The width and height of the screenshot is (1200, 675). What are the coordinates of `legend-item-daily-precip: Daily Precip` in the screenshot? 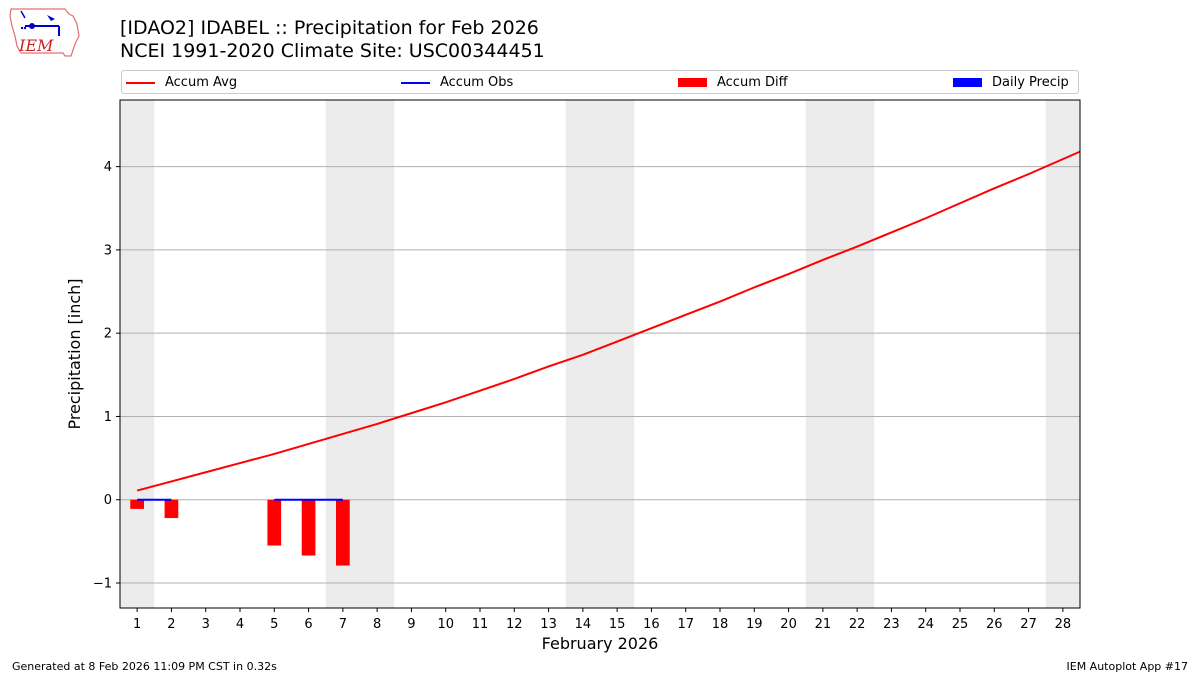 It's located at (1011, 82).